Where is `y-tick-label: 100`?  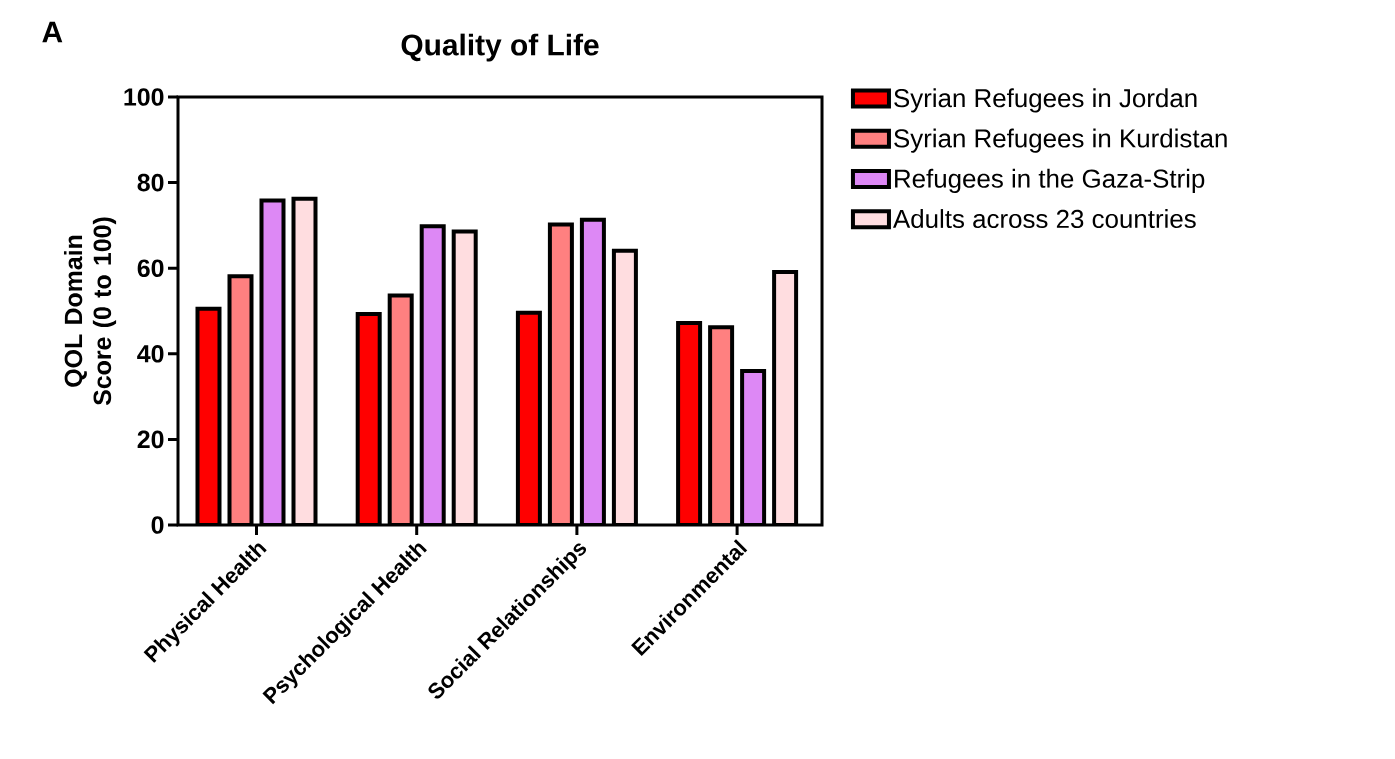 y-tick-label: 100 is located at coordinates (144, 97).